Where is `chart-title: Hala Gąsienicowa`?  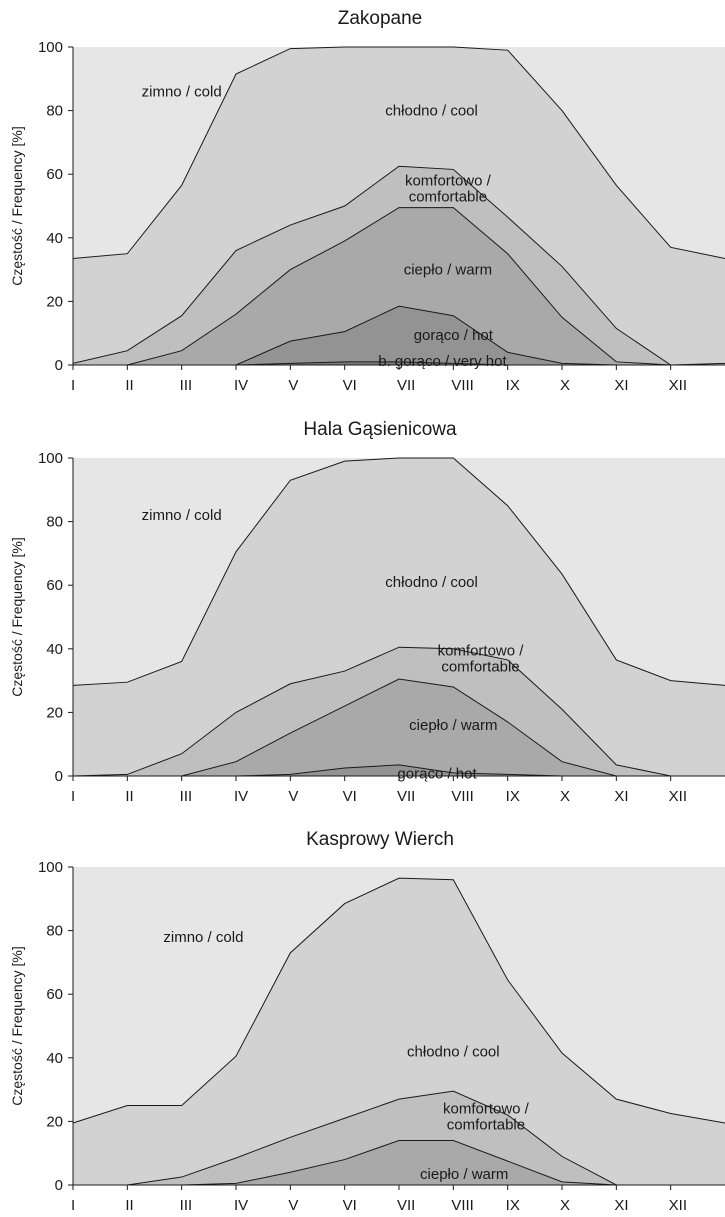
chart-title: Hala Gąsienicowa is located at coordinates (380, 429).